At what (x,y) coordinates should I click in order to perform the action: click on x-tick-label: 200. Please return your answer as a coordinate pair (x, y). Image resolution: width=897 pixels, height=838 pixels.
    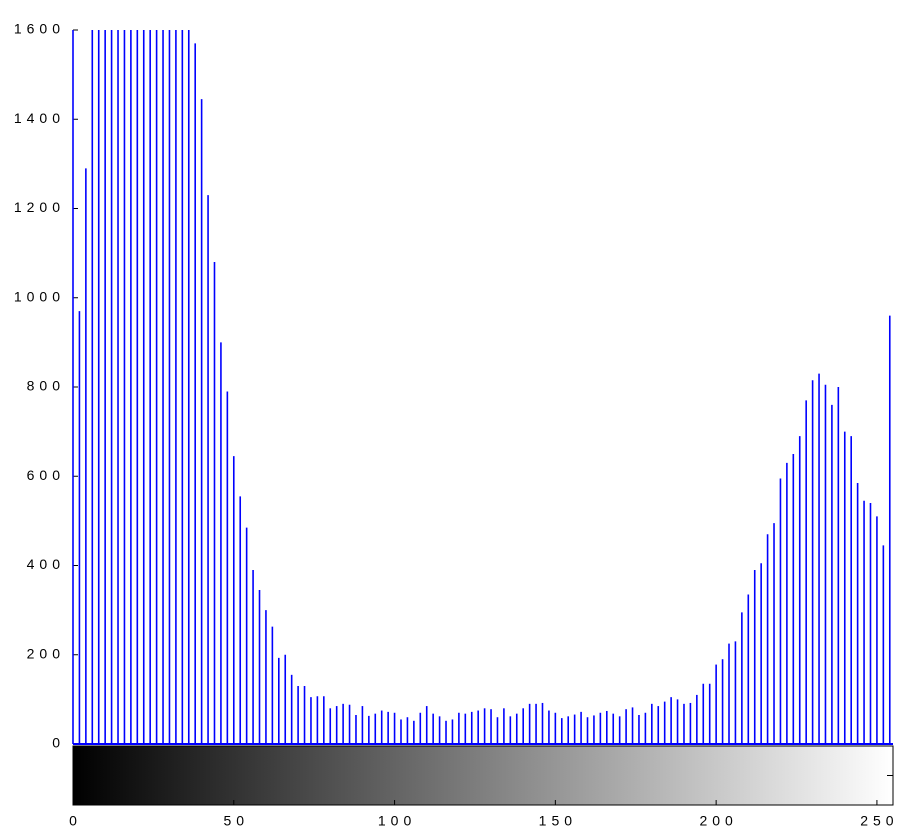
    Looking at the image, I should click on (718, 821).